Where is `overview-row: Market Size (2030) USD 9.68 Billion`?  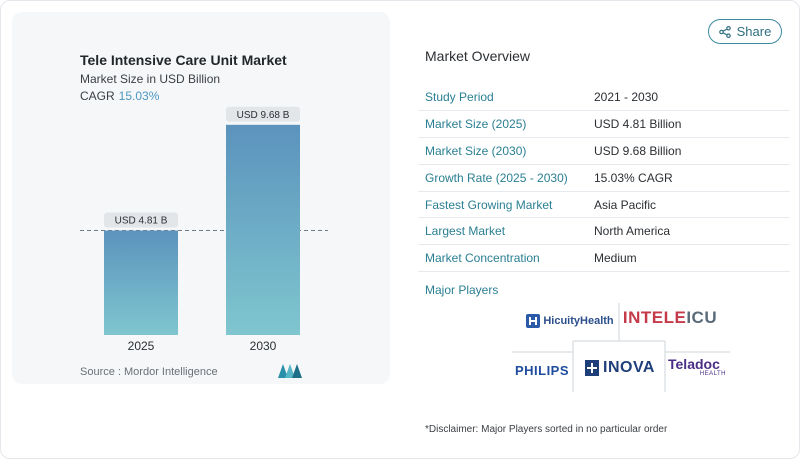 overview-row: Market Size (2030) USD 9.68 Billion is located at coordinates (604, 151).